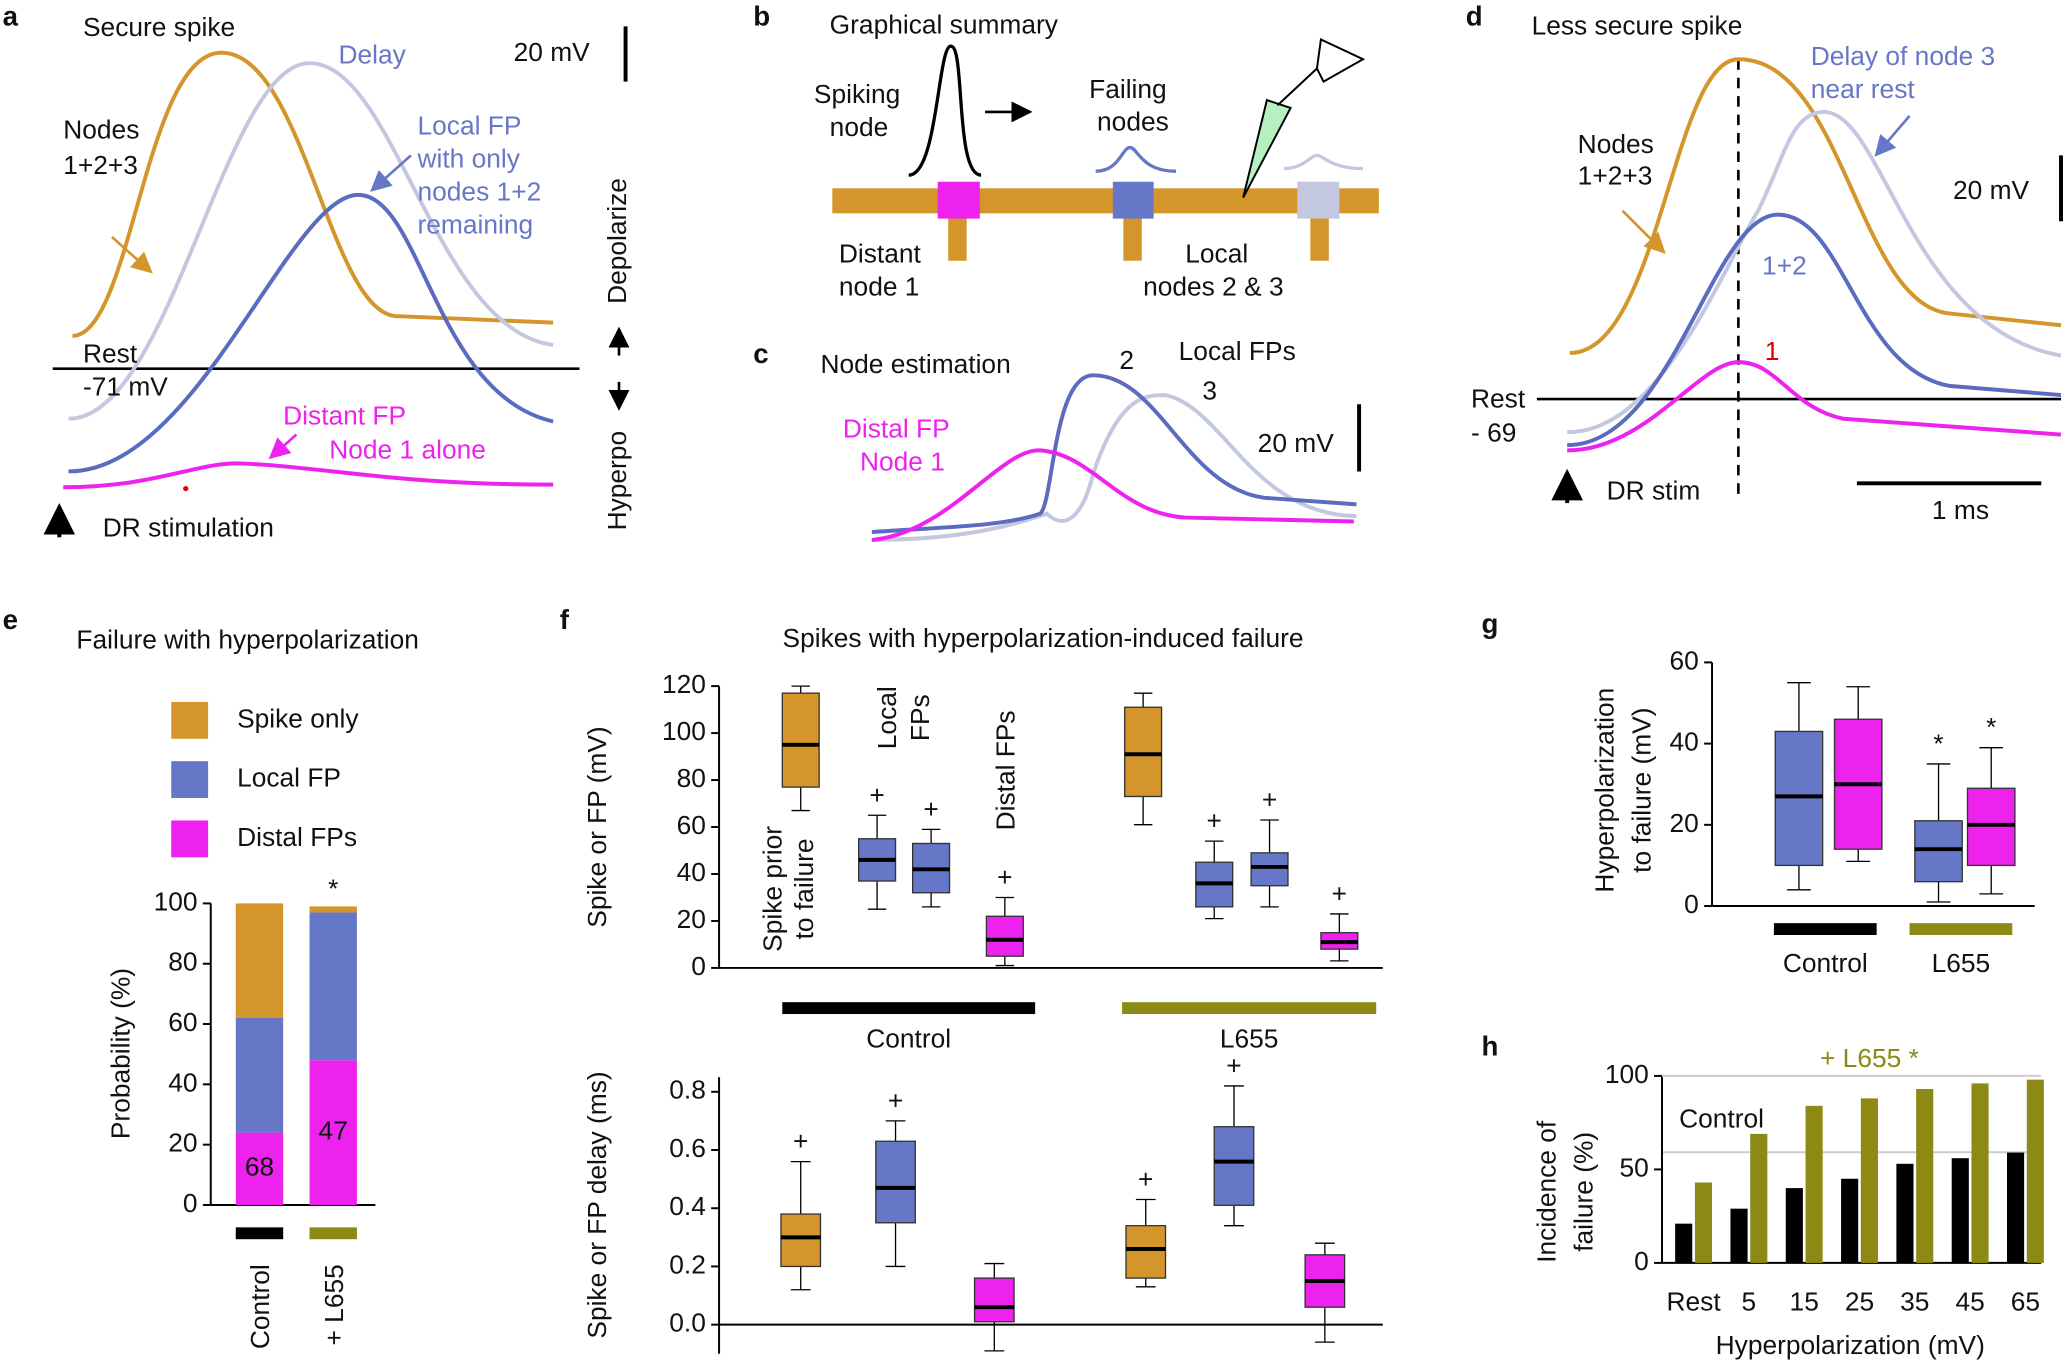 This screenshot has width=2065, height=1368. What do you see at coordinates (289, 778) in the screenshot?
I see `legend-label: Local FP` at bounding box center [289, 778].